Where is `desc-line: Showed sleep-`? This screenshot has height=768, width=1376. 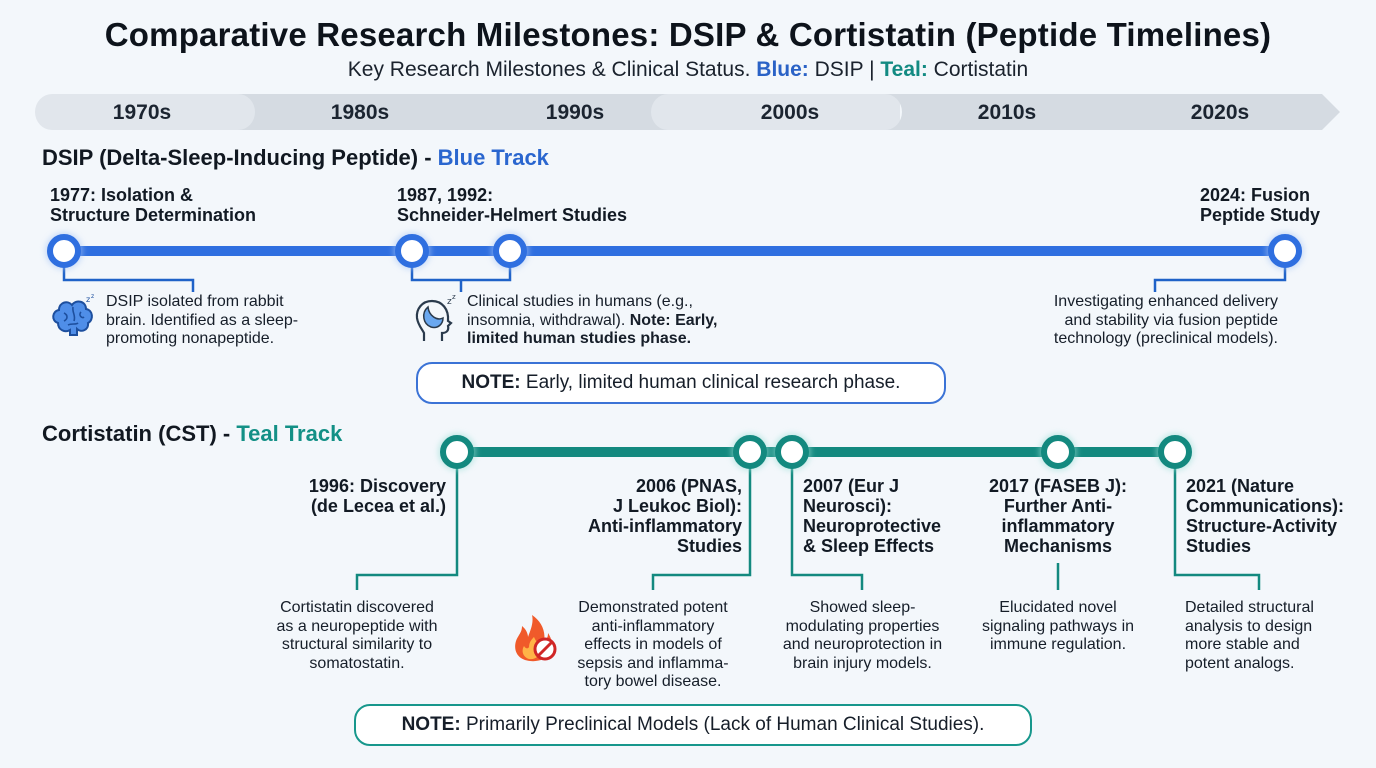 desc-line: Showed sleep- is located at coordinates (862, 607).